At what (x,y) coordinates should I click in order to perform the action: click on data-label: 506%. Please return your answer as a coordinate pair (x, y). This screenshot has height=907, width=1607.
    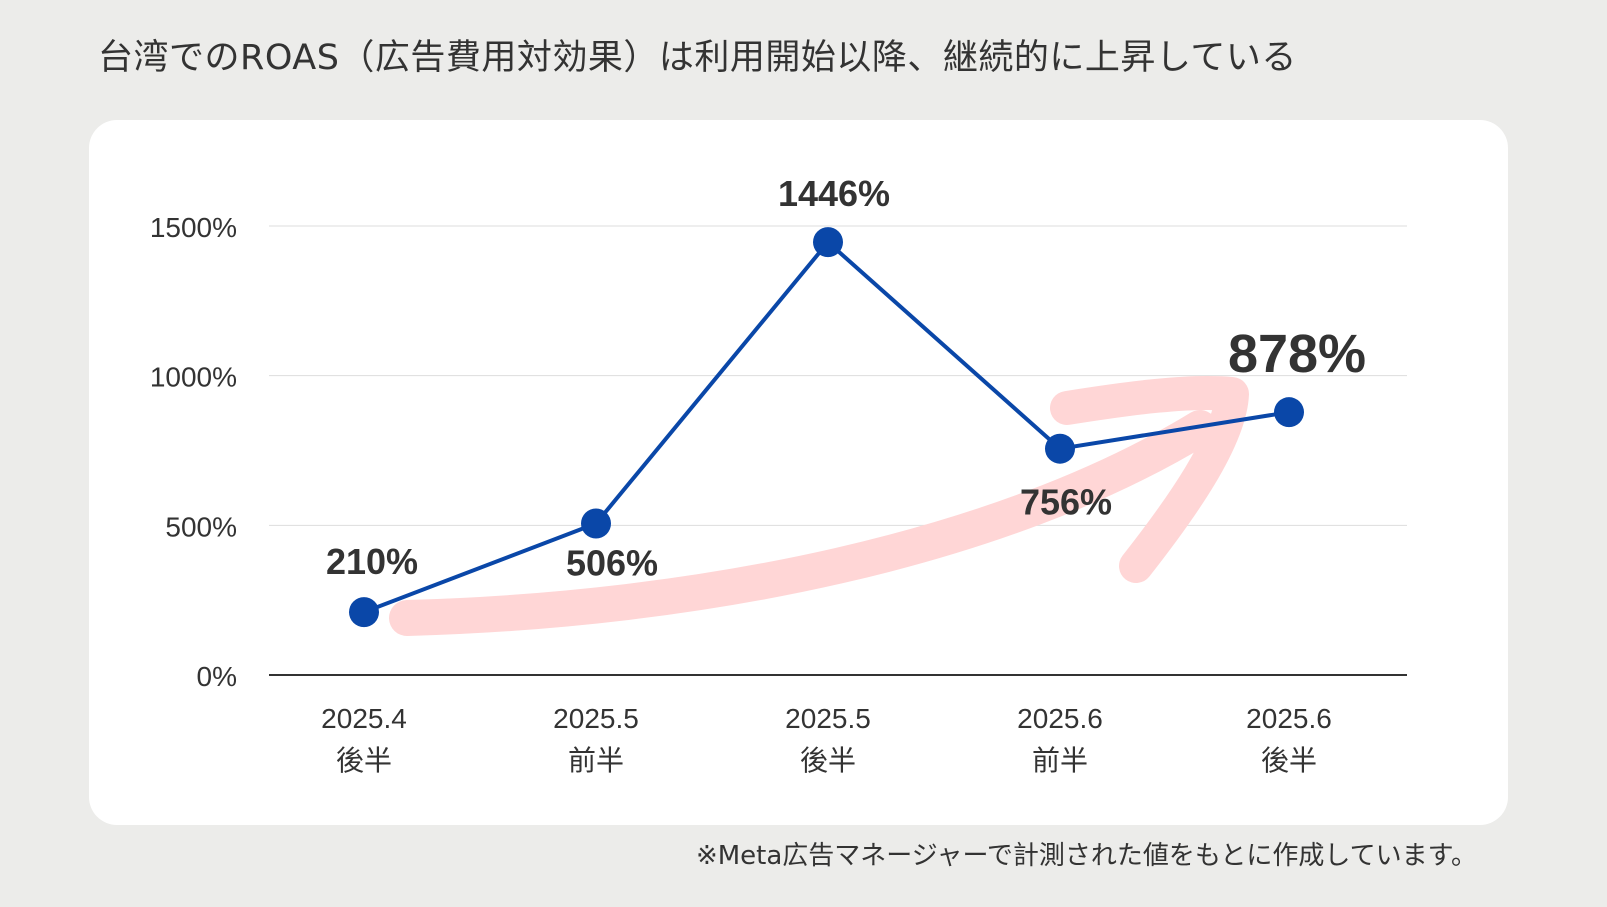
    Looking at the image, I should click on (612, 563).